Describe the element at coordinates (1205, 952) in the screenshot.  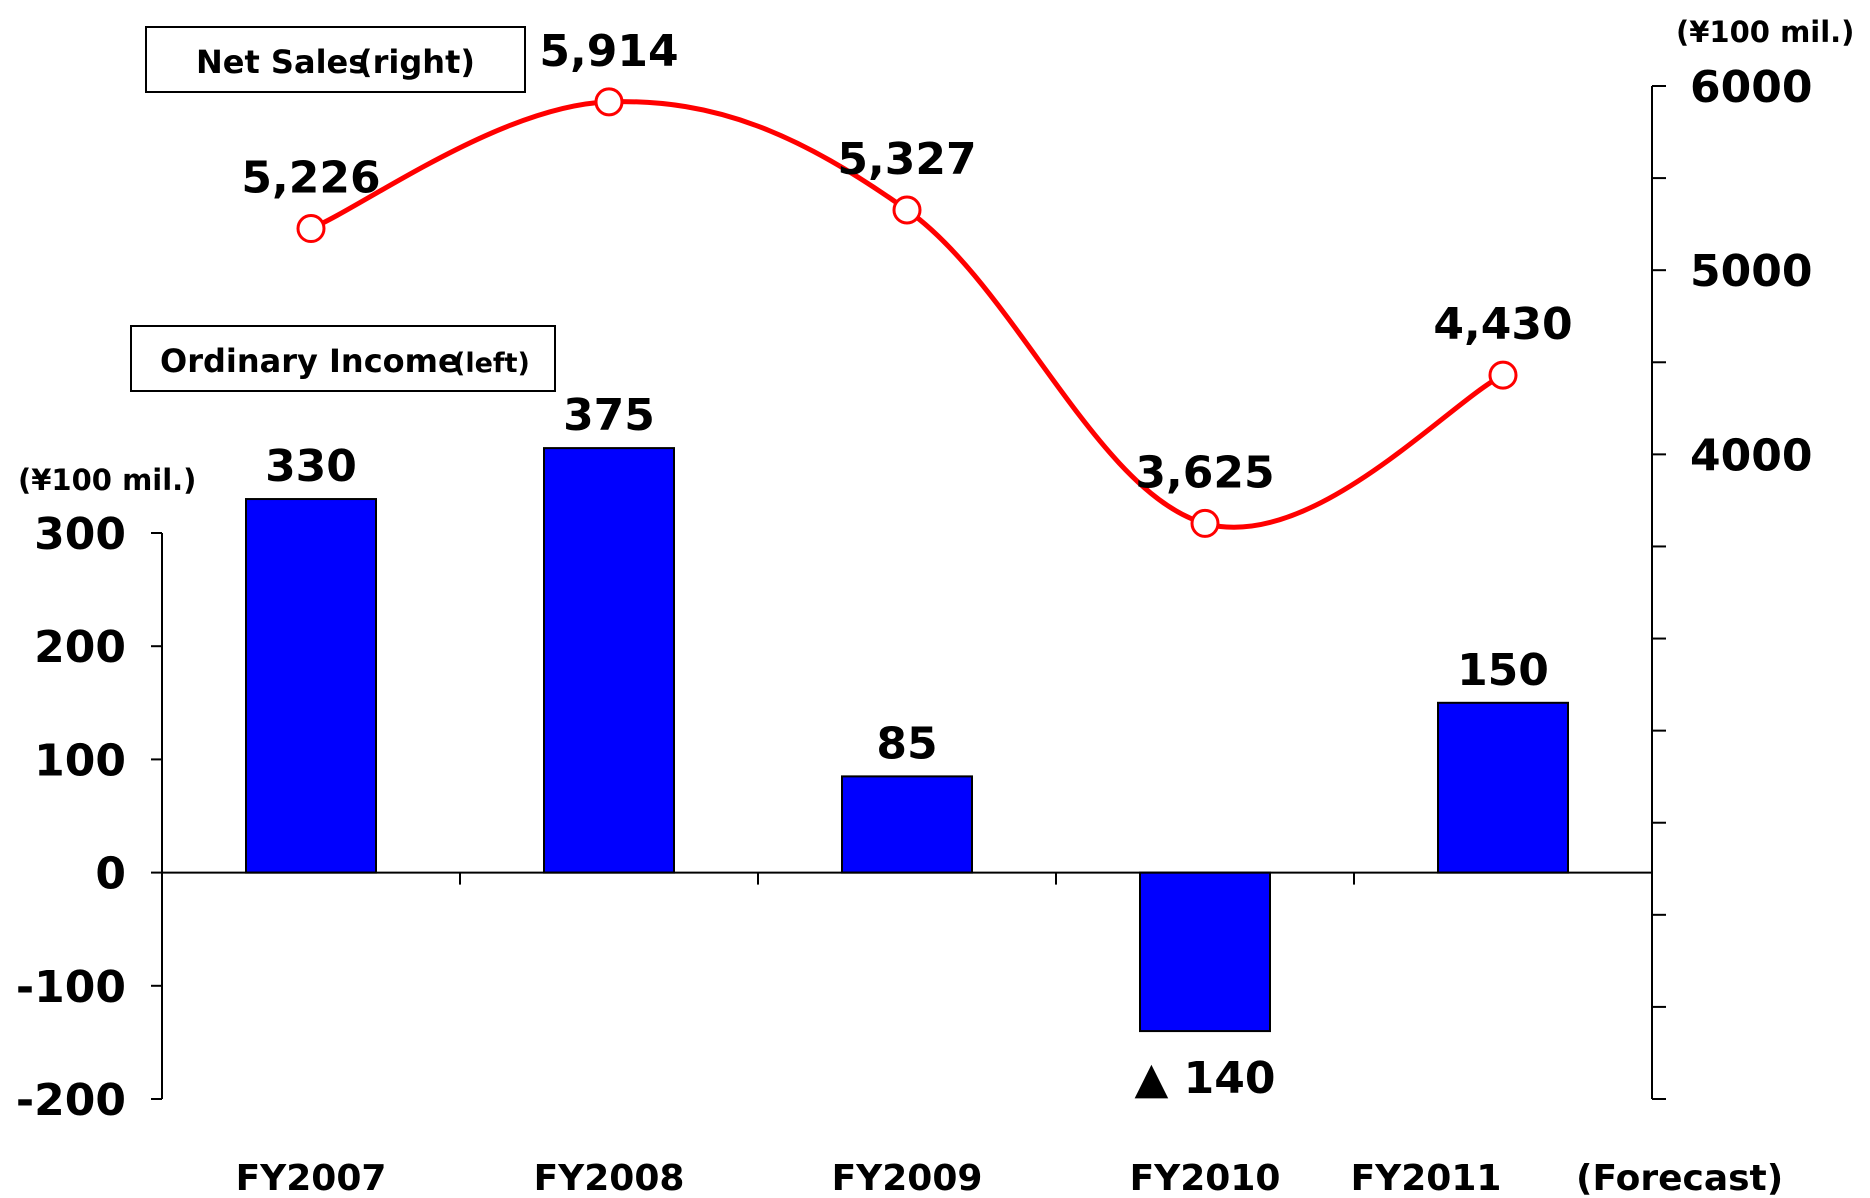
I see `bar-FY2010` at that location.